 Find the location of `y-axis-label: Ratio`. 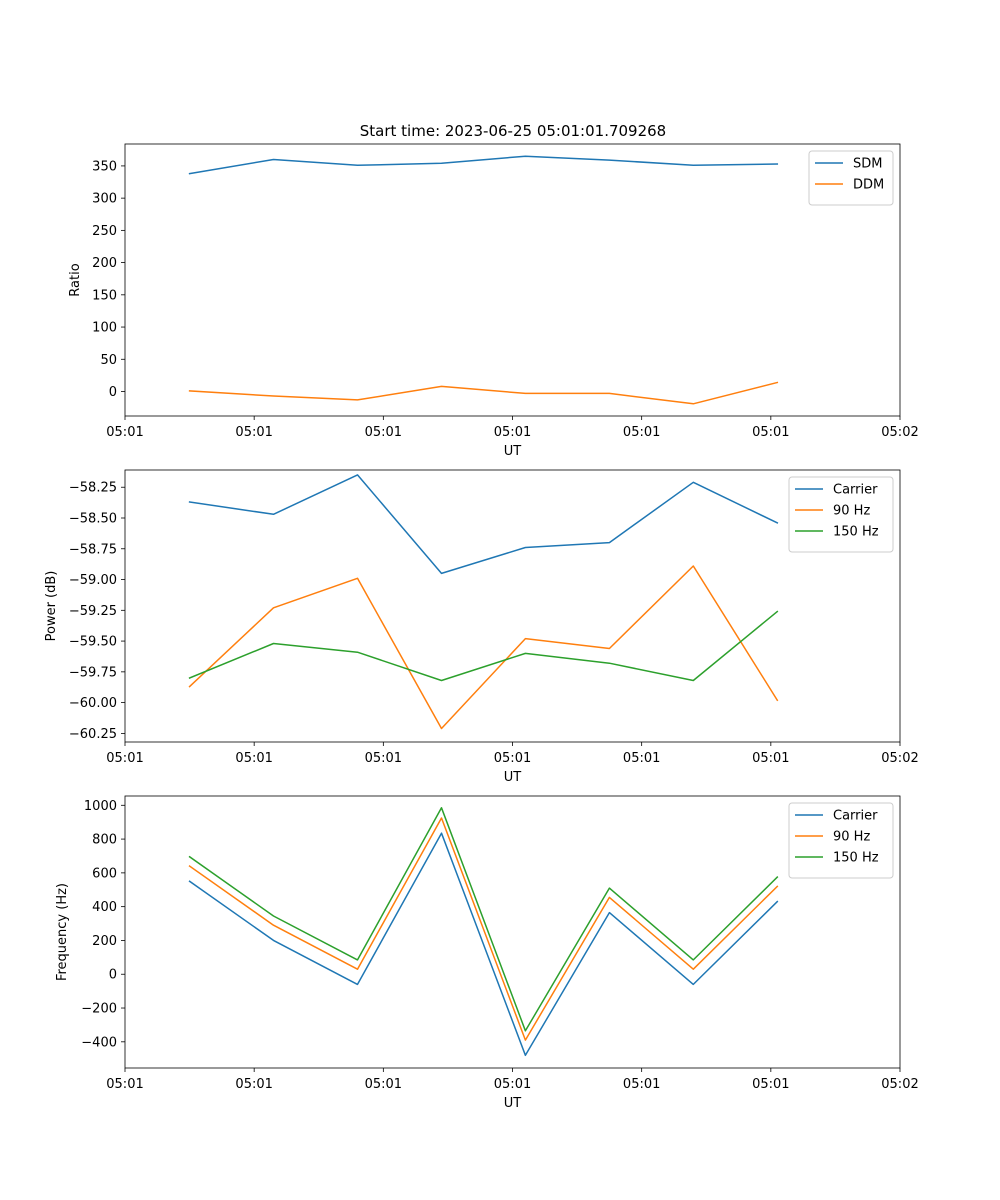

y-axis-label: Ratio is located at coordinates (75, 279).